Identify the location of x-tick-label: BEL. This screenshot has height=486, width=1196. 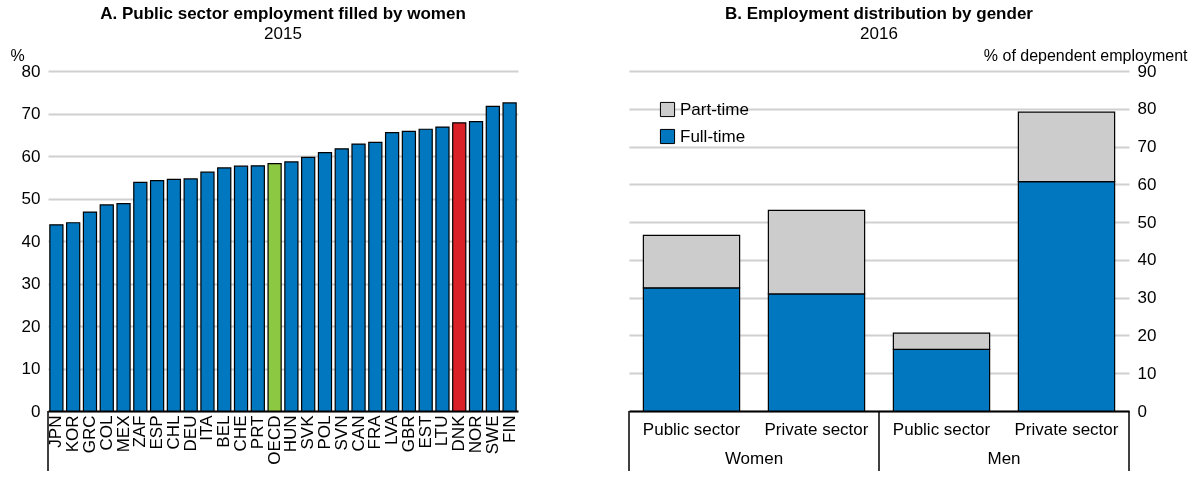
(224, 431).